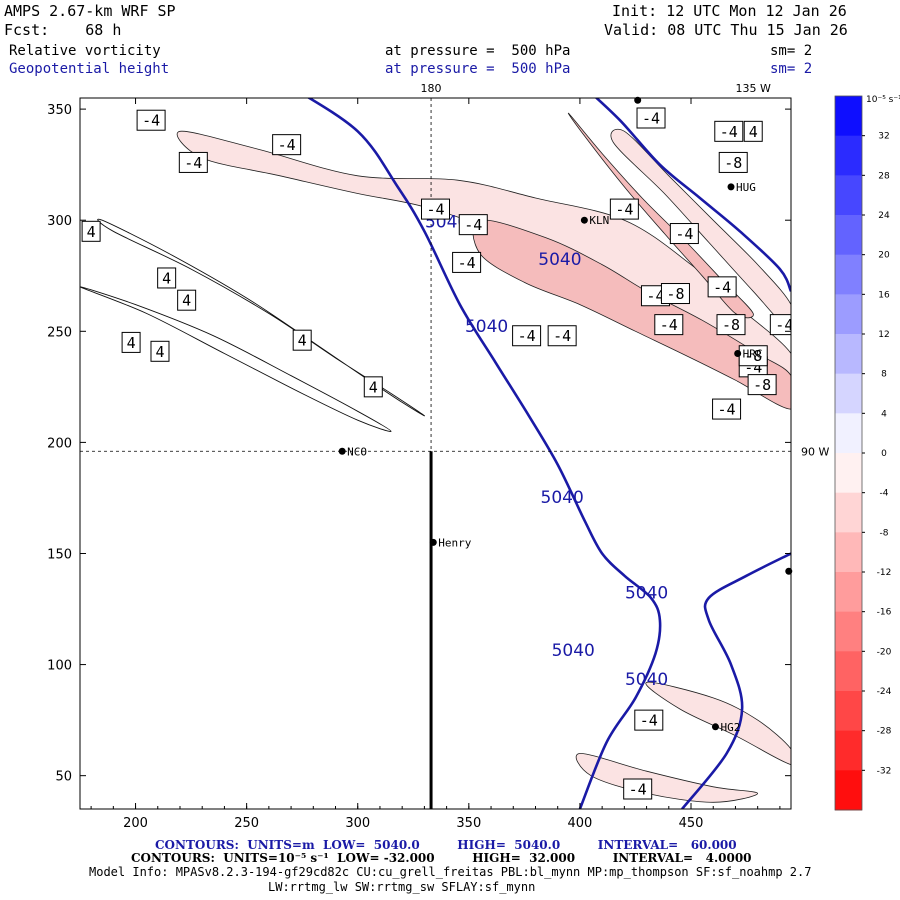 This screenshot has height=900, width=900. What do you see at coordinates (59, 110) in the screenshot?
I see `y-tick-label: 350` at bounding box center [59, 110].